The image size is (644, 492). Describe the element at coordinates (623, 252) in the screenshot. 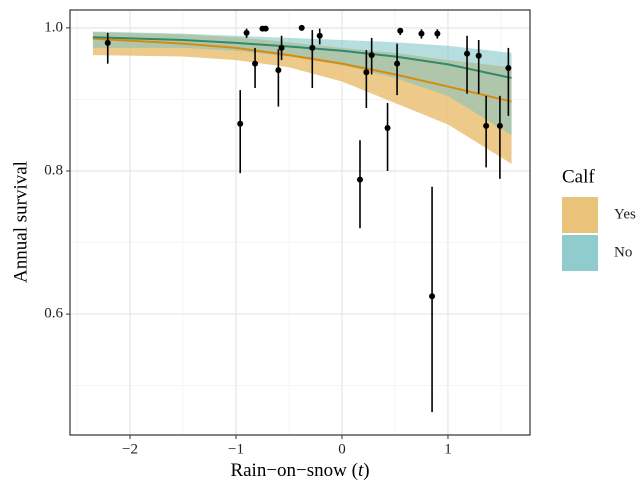

I see `legend-label: No` at that location.